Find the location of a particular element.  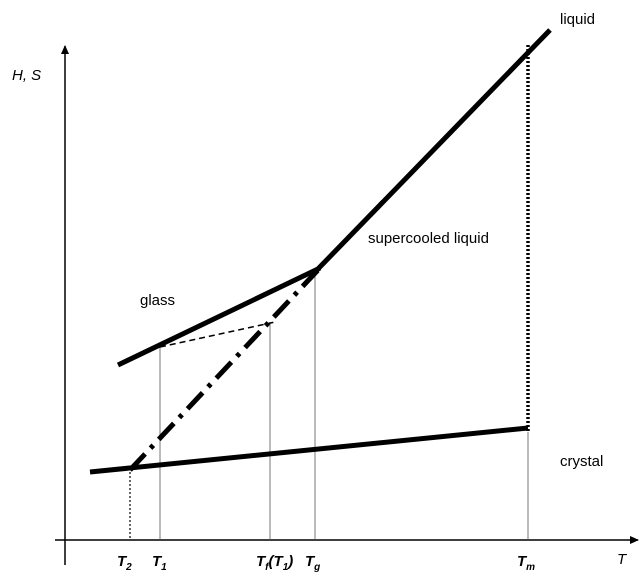

x-tick-label: Tm is located at coordinates (526, 563).